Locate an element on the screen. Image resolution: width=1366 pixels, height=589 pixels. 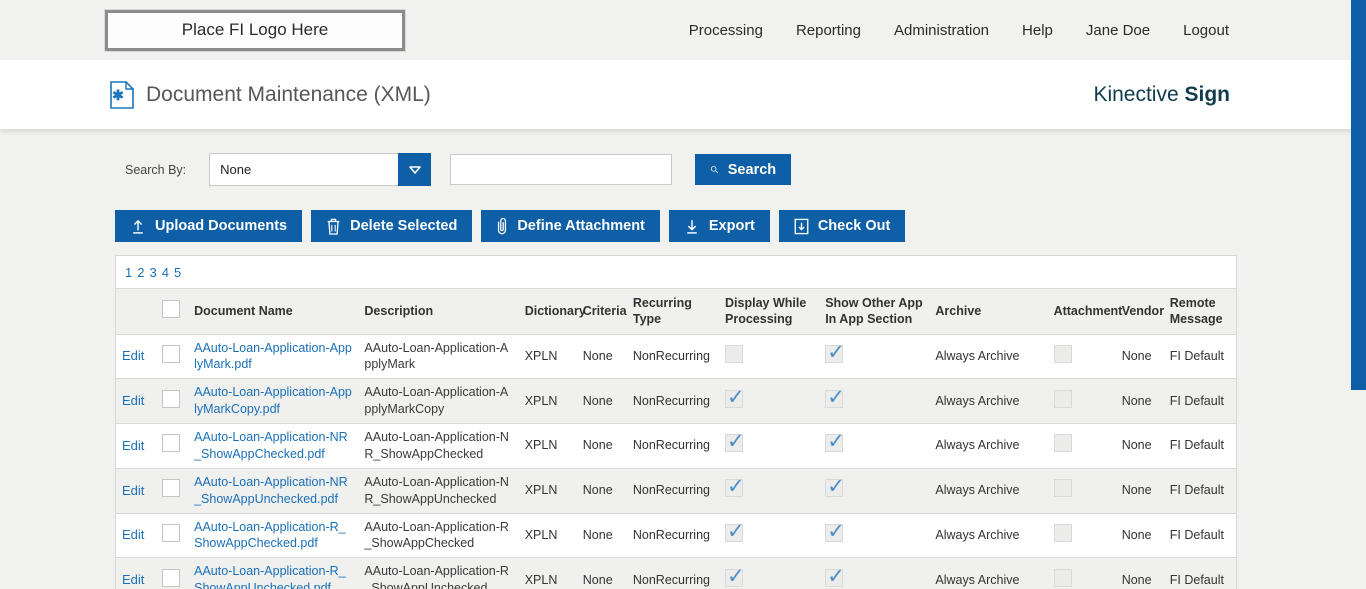
page-link-2: 2 is located at coordinates (141, 272).